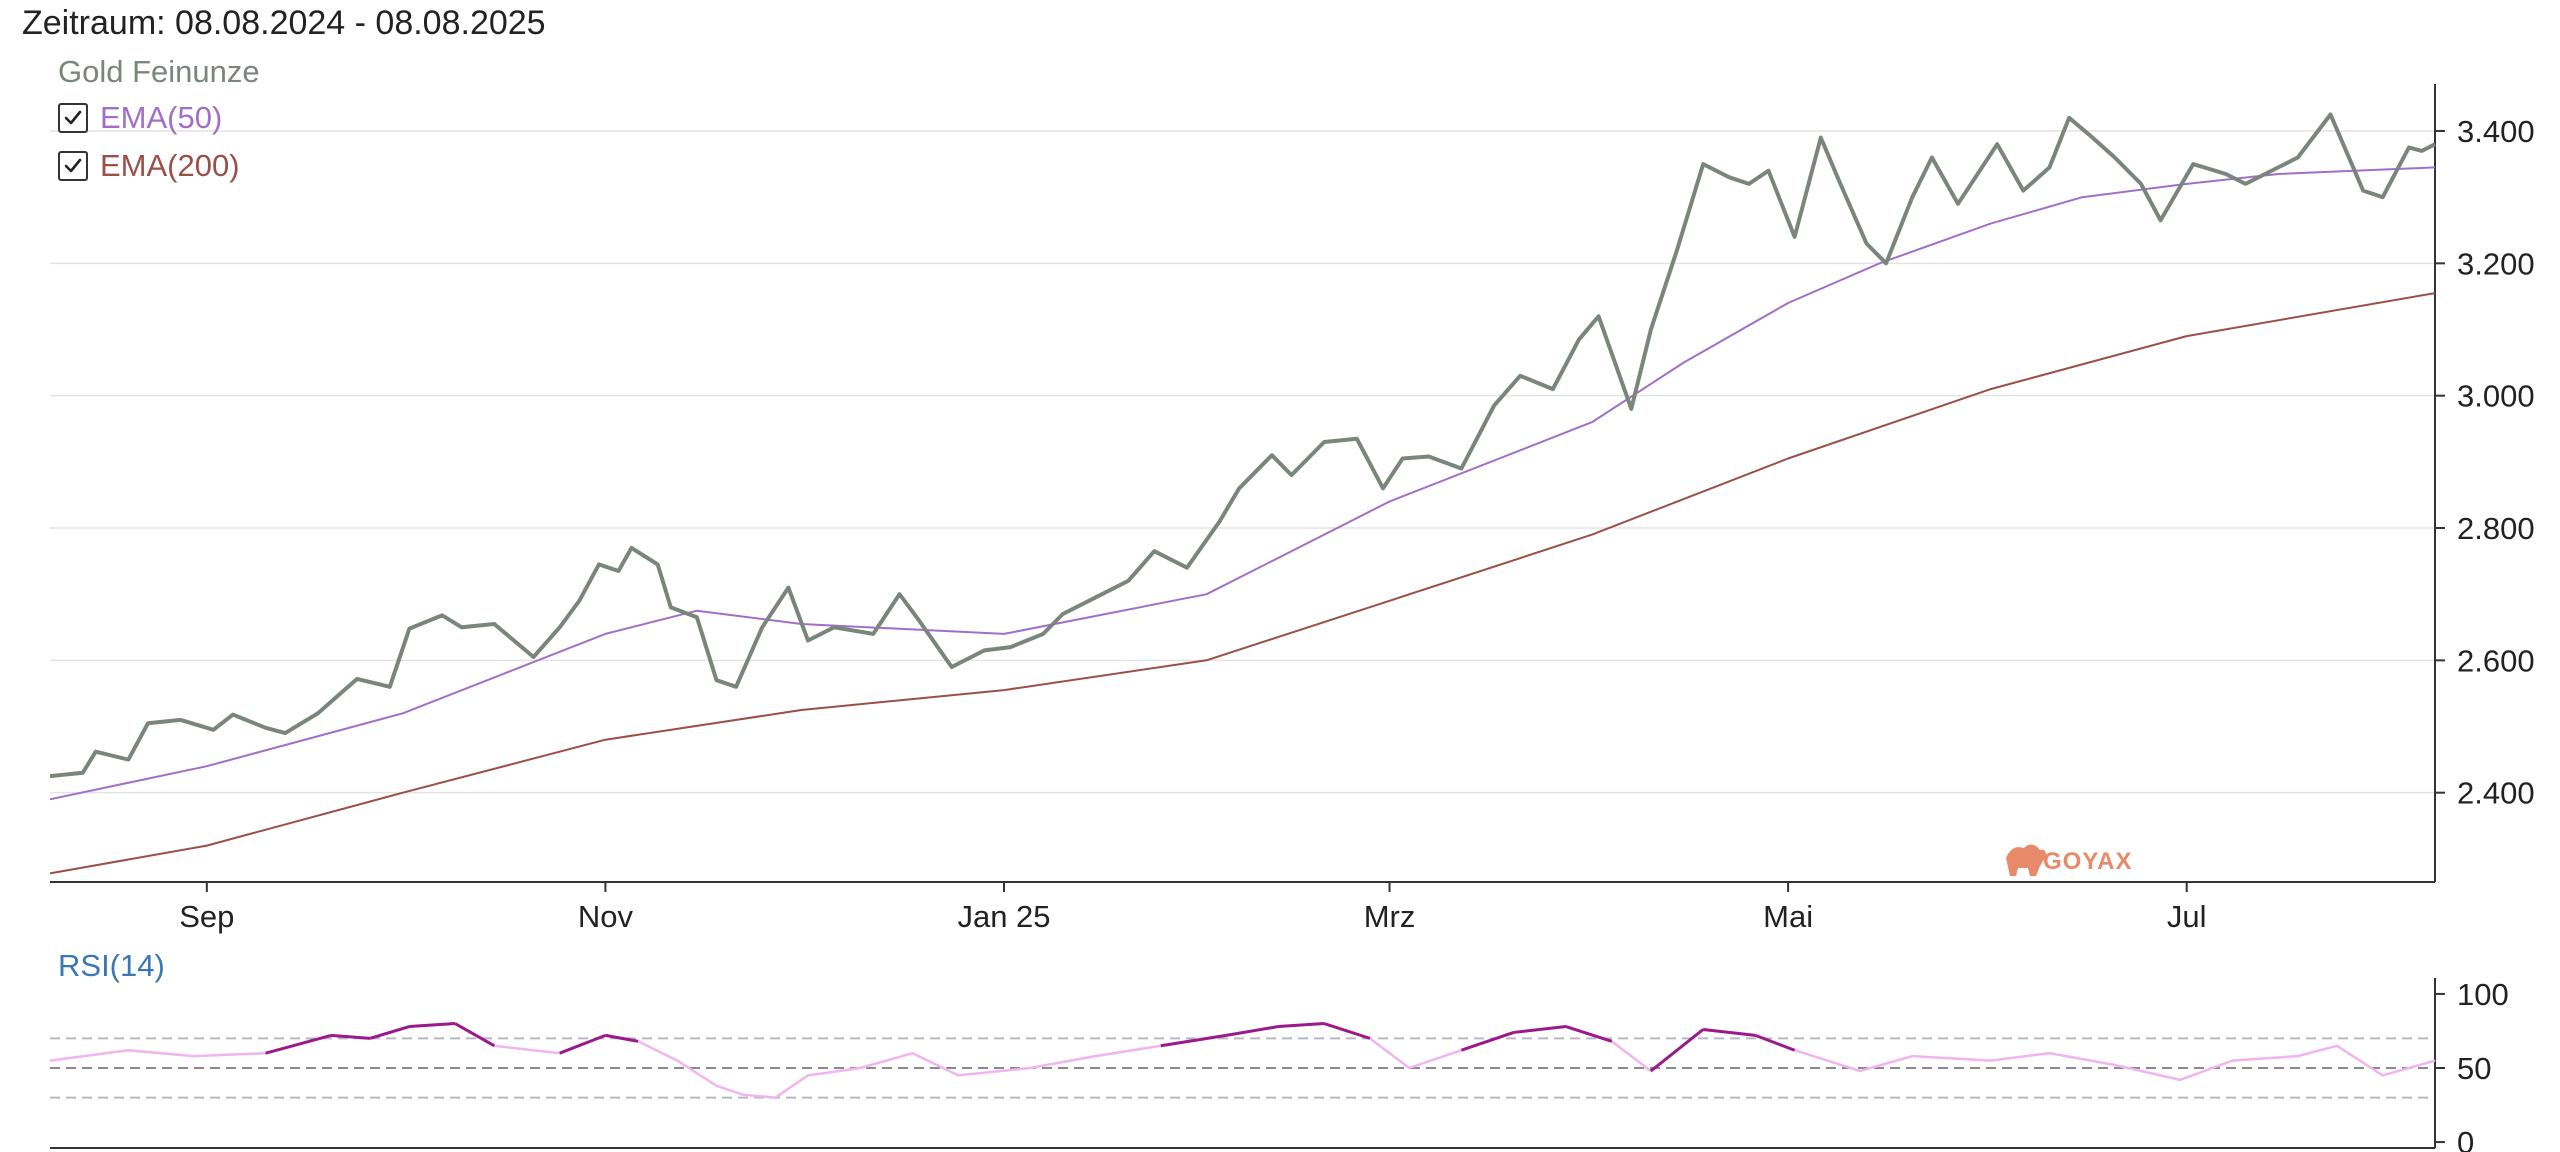 The height and width of the screenshot is (1152, 2560). Describe the element at coordinates (2496, 396) in the screenshot. I see `y-tick-label: 3.000` at that location.